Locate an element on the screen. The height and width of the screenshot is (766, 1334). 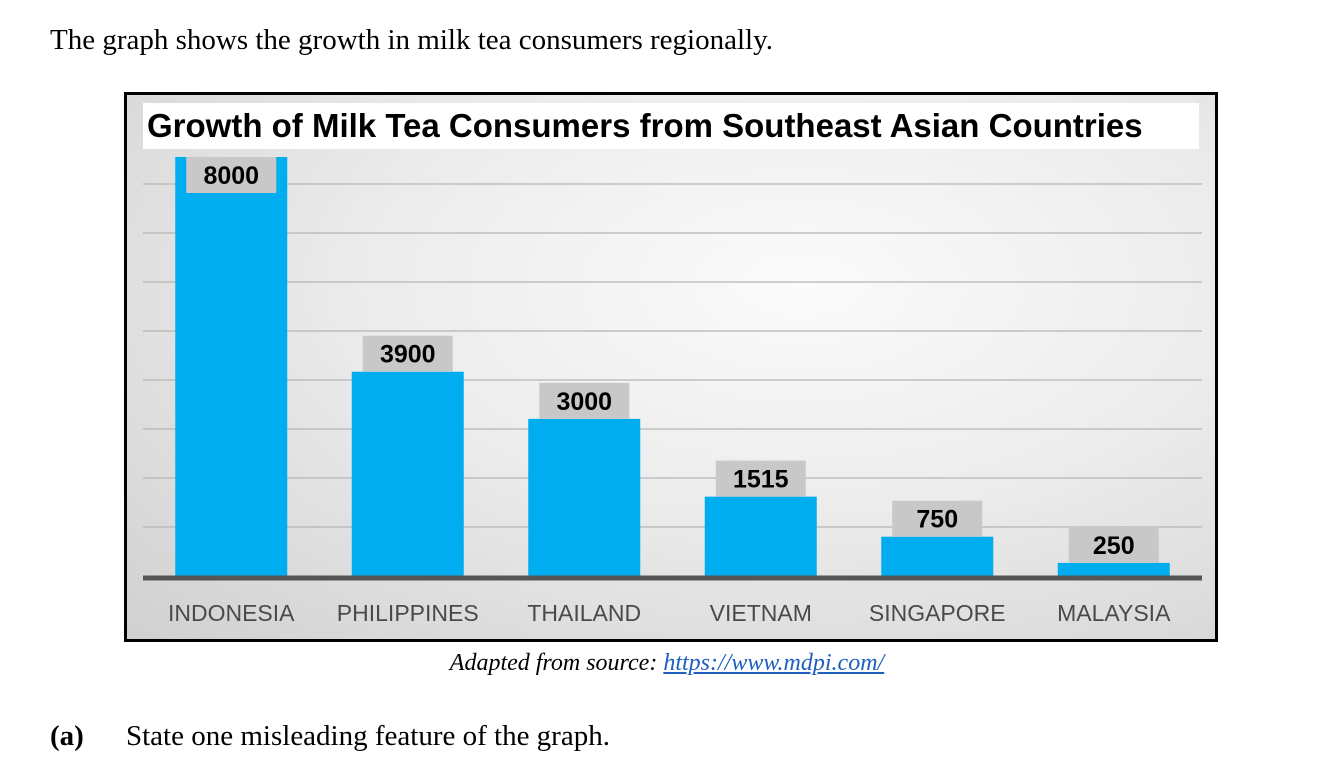
data-label: 250 is located at coordinates (1114, 546).